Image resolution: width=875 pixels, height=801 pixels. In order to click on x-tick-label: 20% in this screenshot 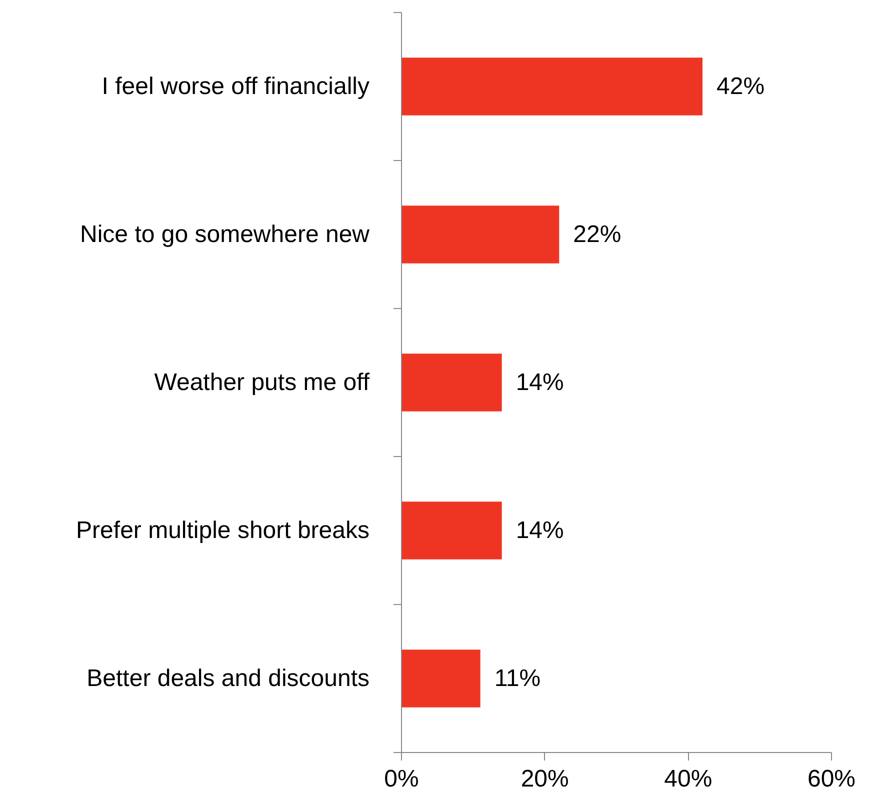, I will do `click(544, 779)`.